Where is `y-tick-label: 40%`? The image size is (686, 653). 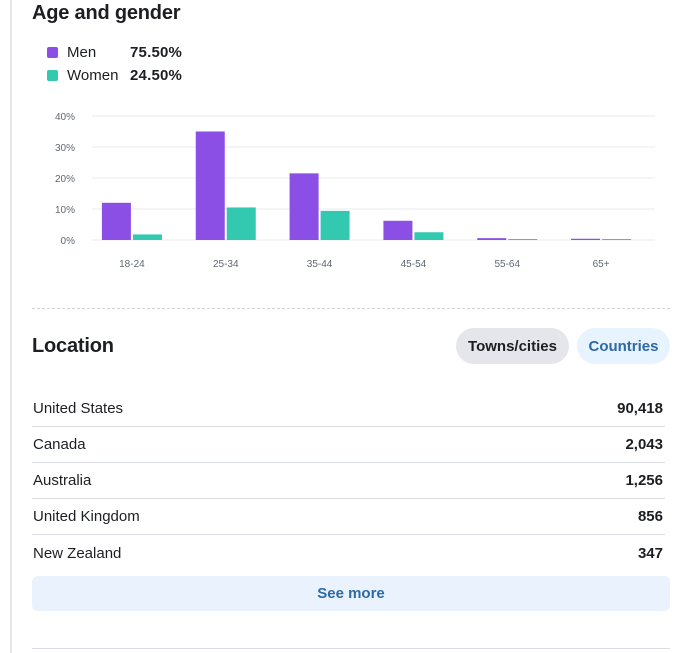
y-tick-label: 40% is located at coordinates (65, 117).